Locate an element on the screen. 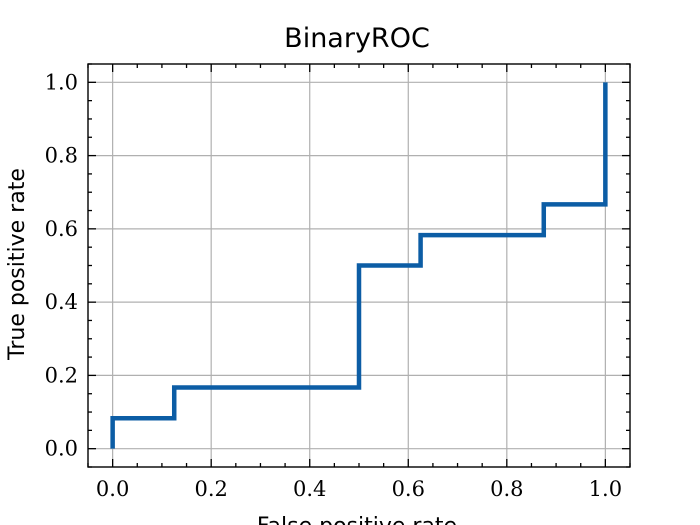 The width and height of the screenshot is (700, 525). x-tick-label: 0.2 is located at coordinates (210, 489).